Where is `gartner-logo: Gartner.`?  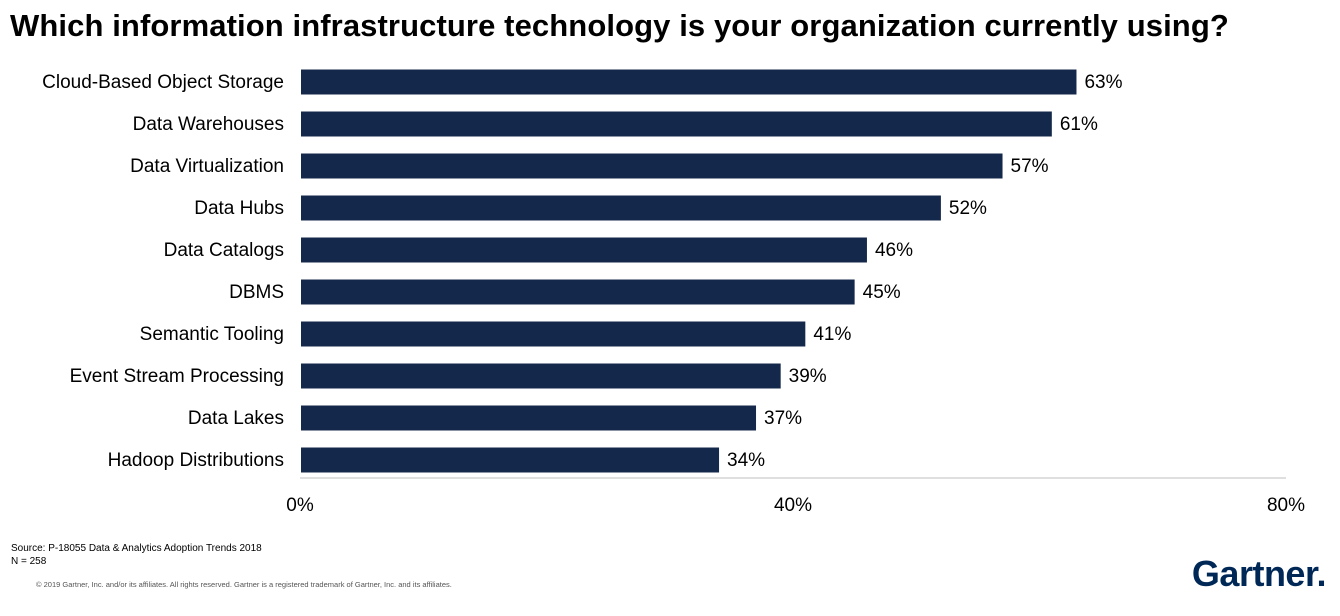
gartner-logo: Gartner. is located at coordinates (1259, 574).